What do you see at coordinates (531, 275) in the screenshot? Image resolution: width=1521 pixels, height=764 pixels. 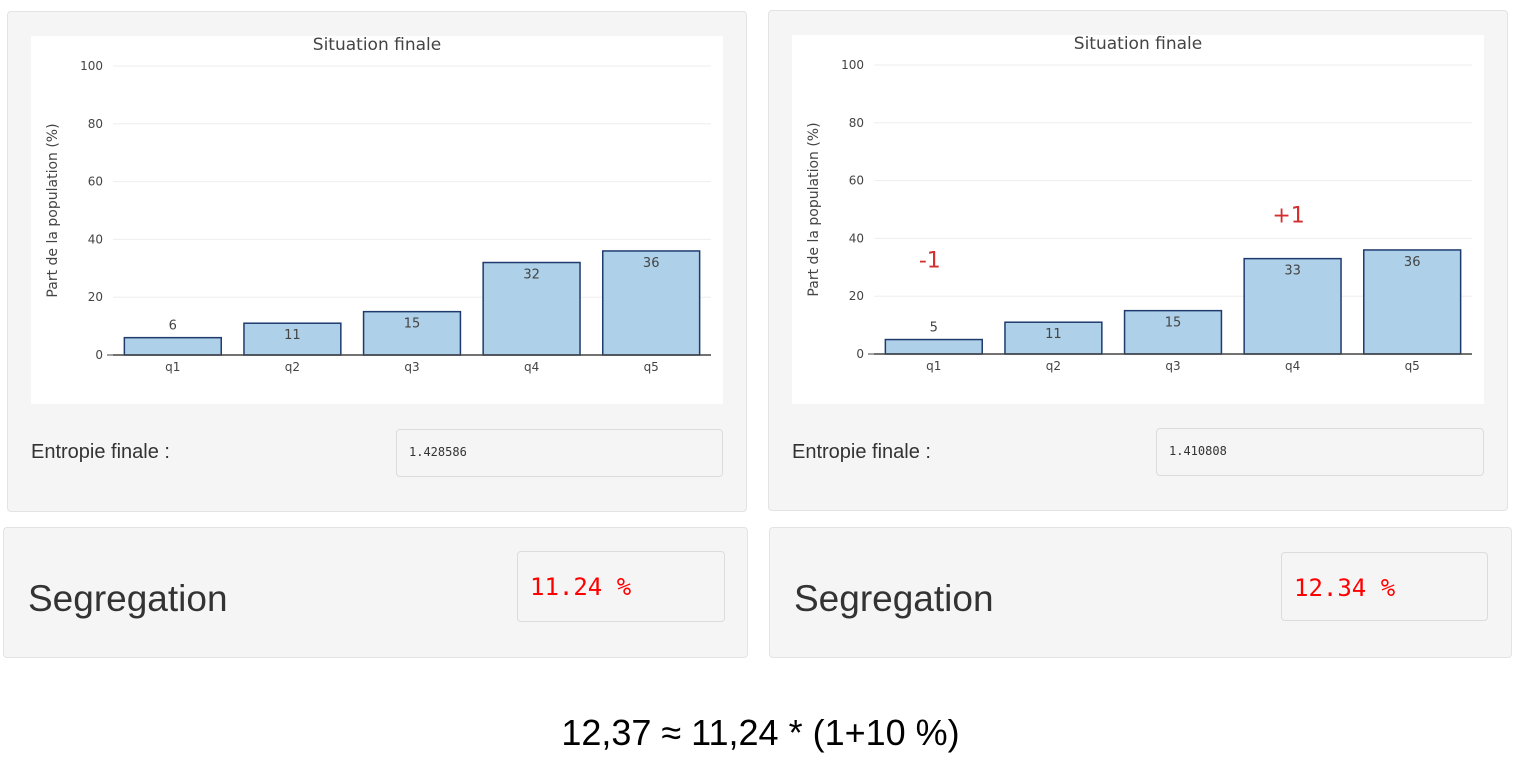 I see `bar-value-label: 32` at bounding box center [531, 275].